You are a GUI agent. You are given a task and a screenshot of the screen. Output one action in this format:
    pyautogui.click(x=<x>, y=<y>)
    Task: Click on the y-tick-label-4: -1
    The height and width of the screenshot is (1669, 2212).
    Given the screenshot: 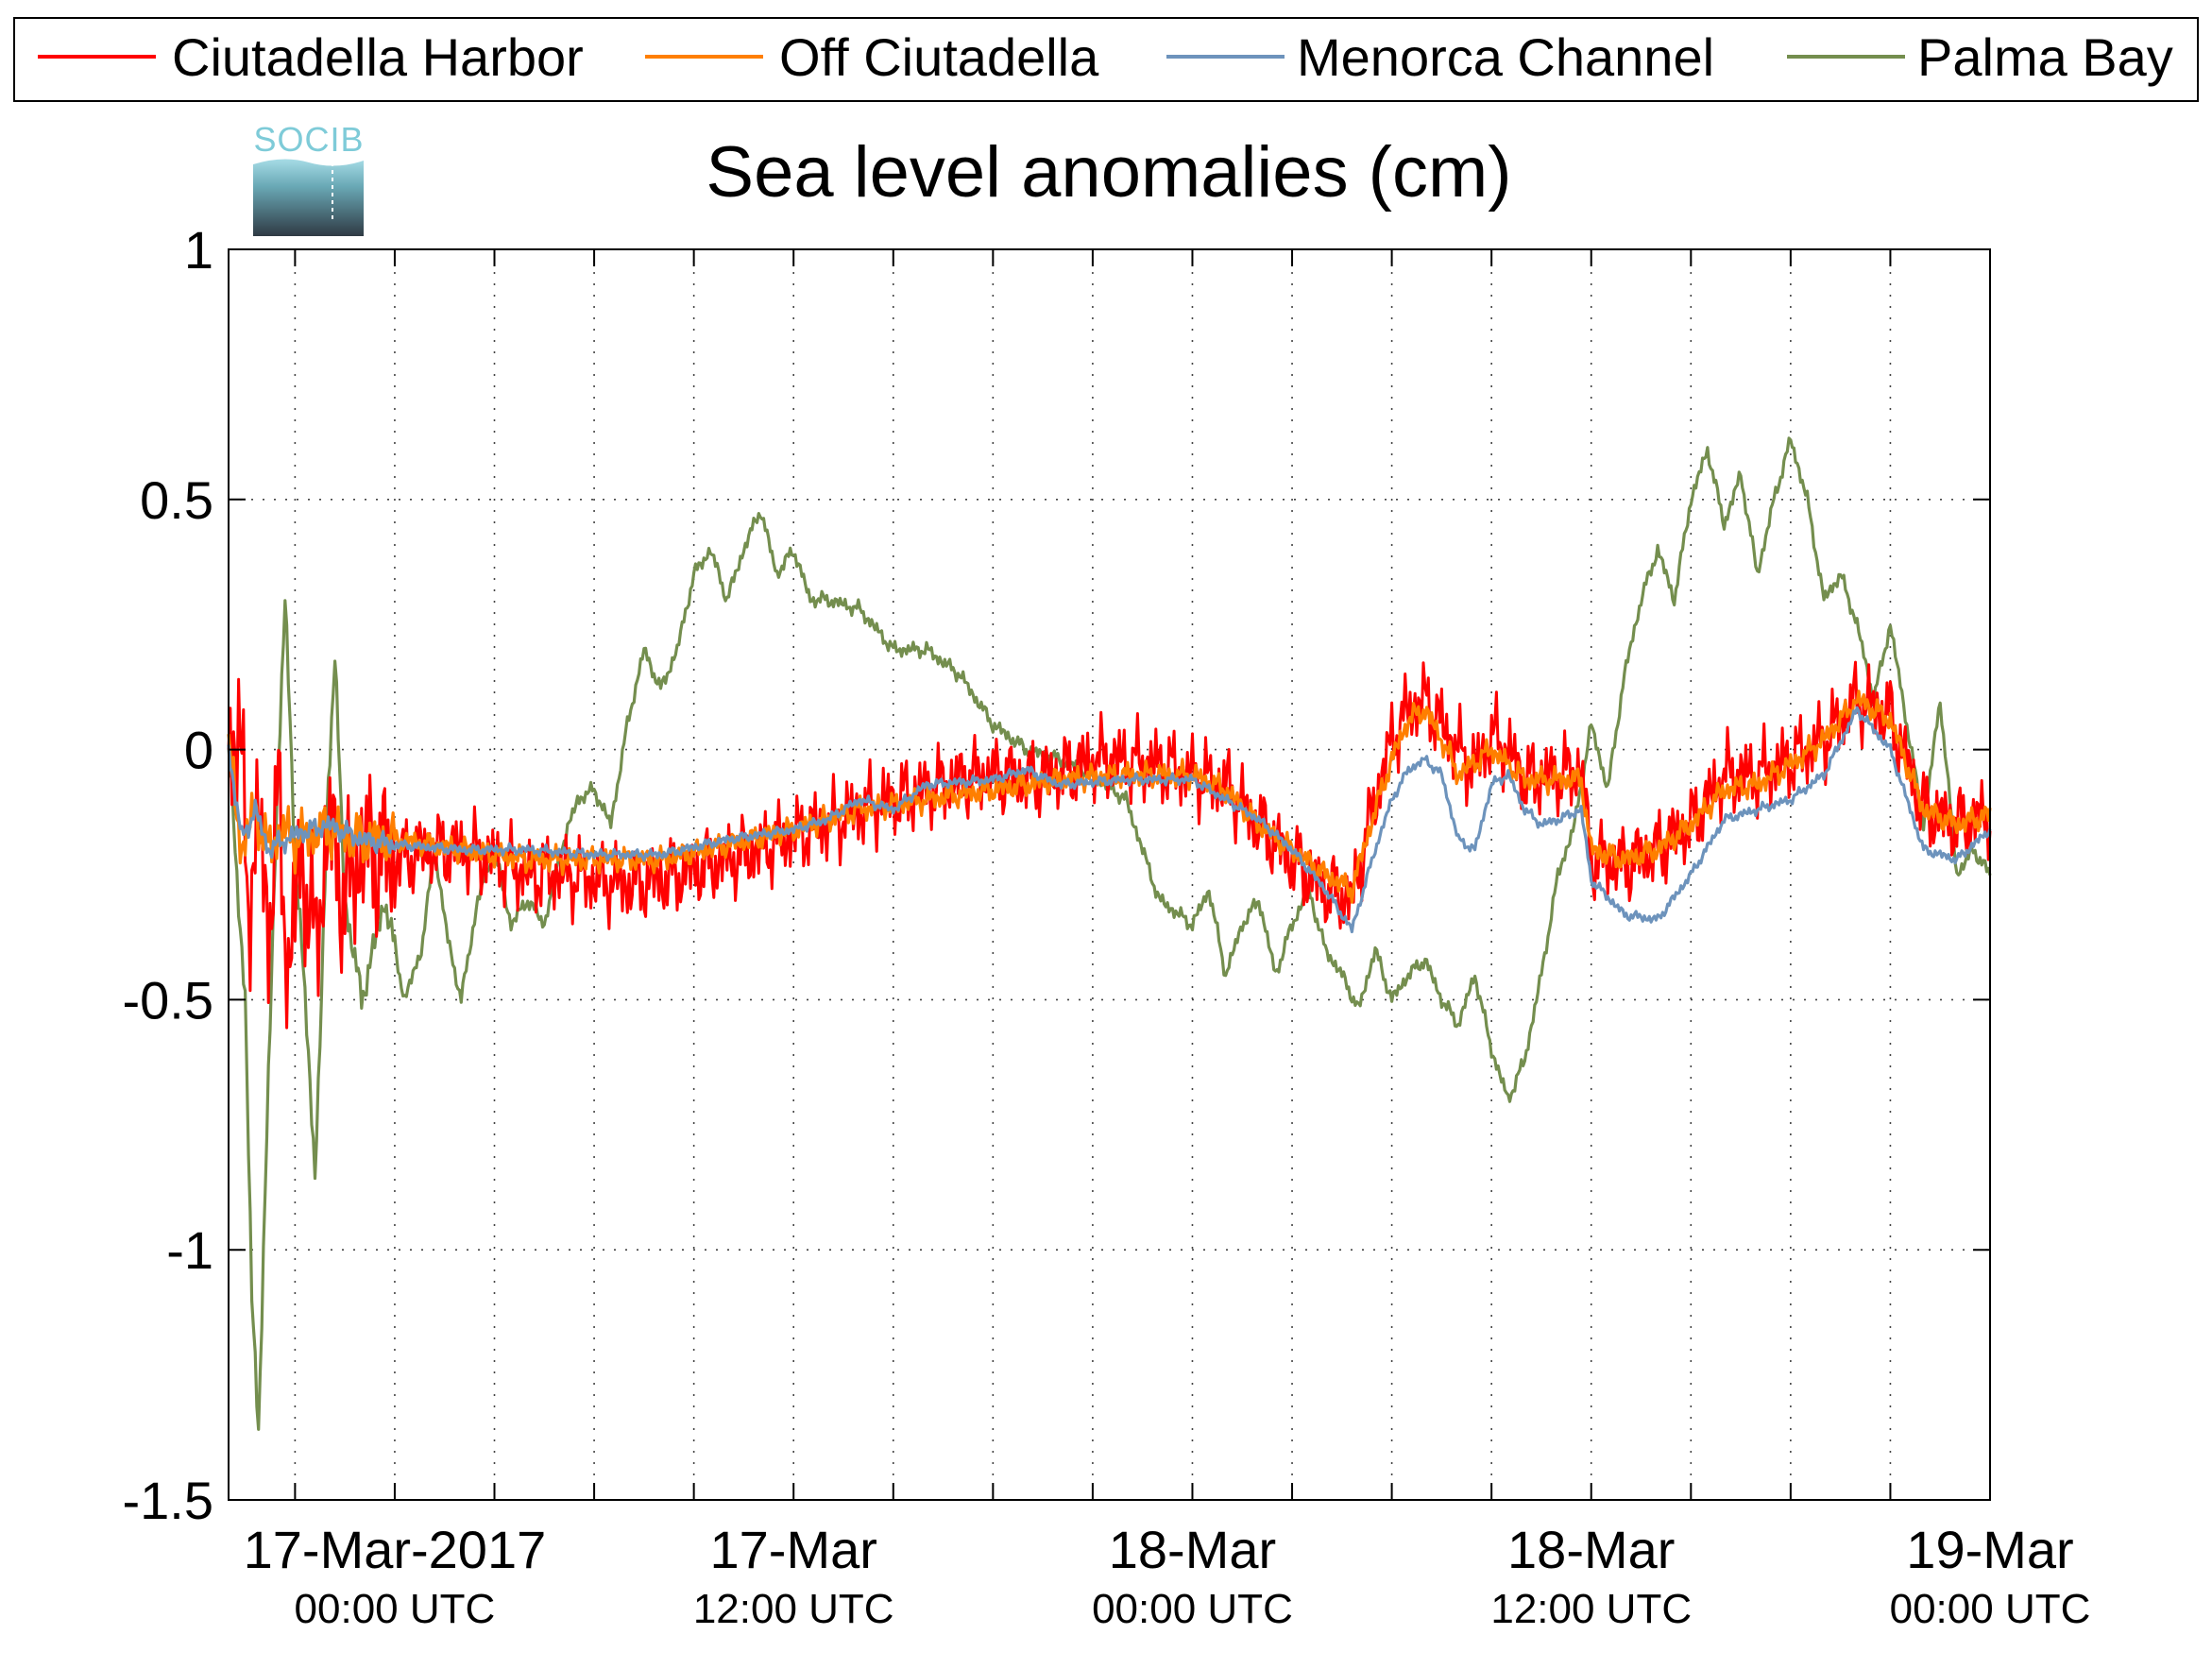 What is the action you would take?
    pyautogui.click(x=189, y=1250)
    